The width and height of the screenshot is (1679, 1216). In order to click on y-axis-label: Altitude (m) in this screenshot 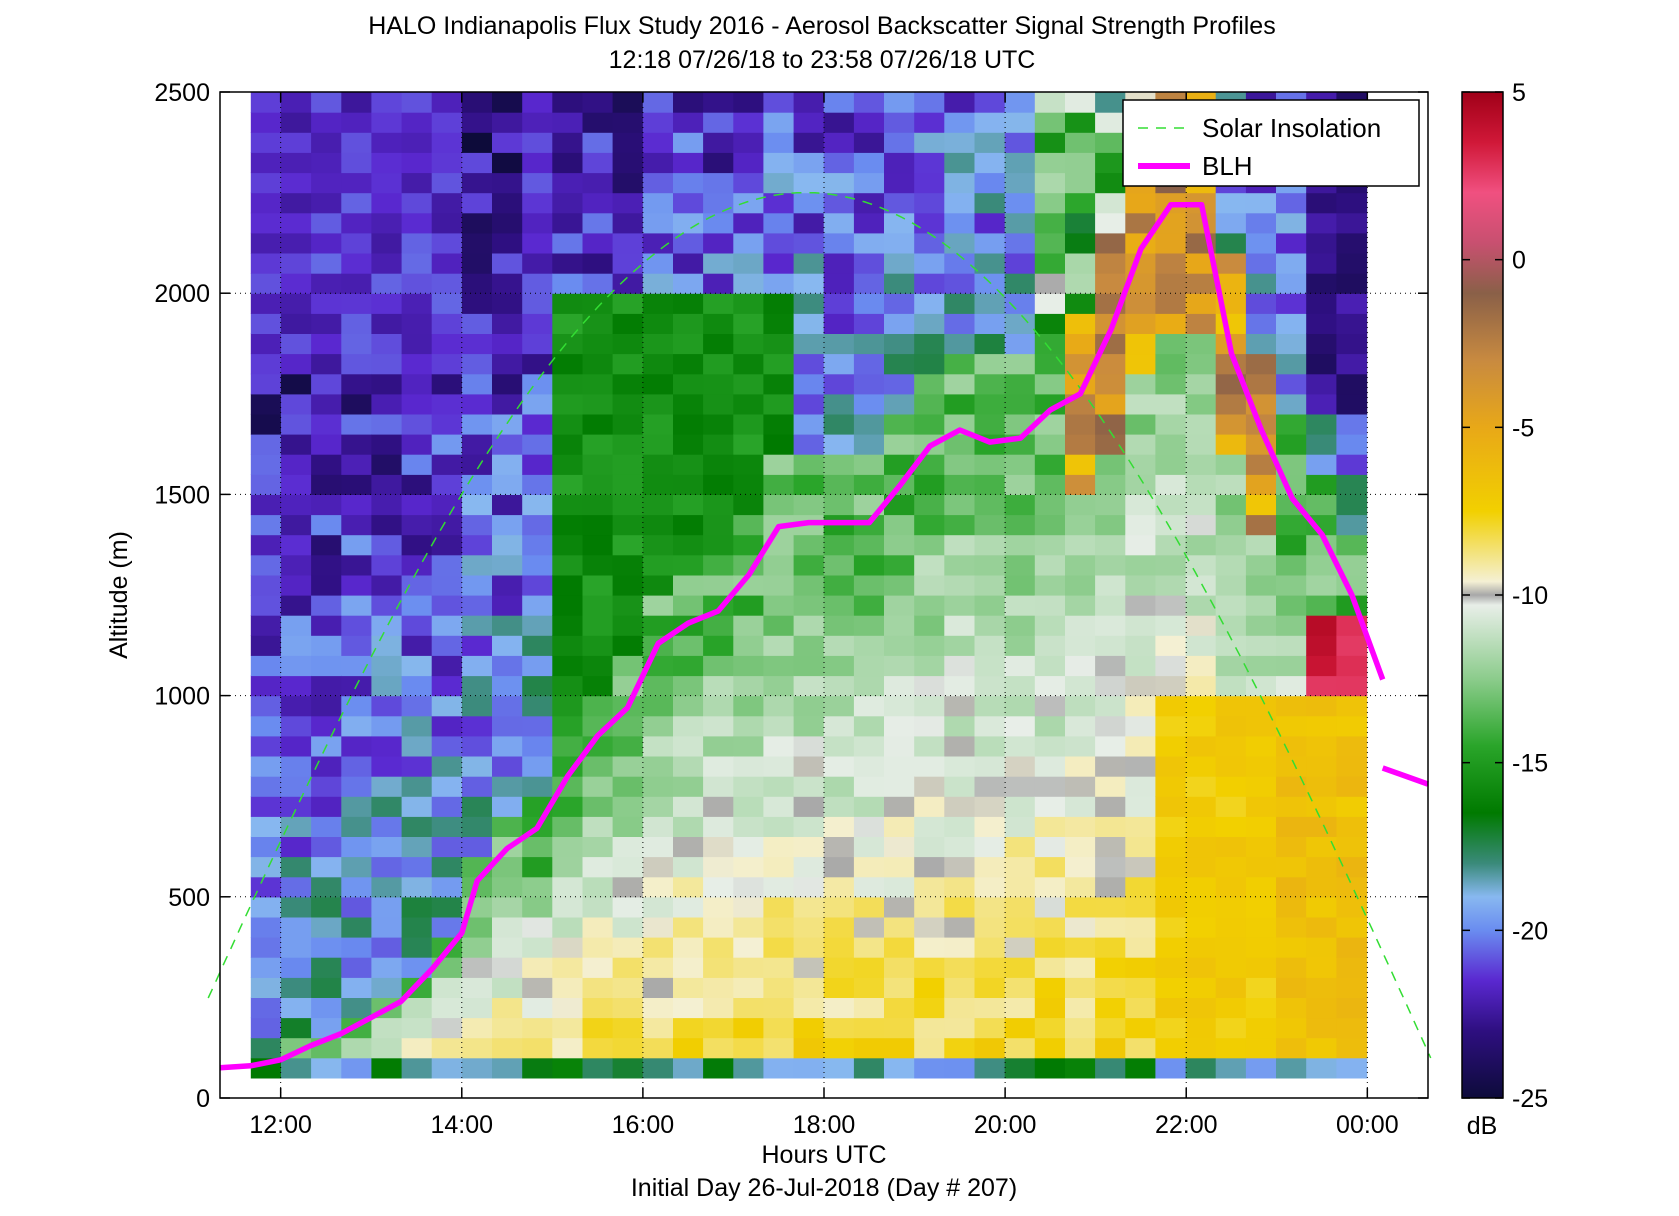, I will do `click(119, 595)`.